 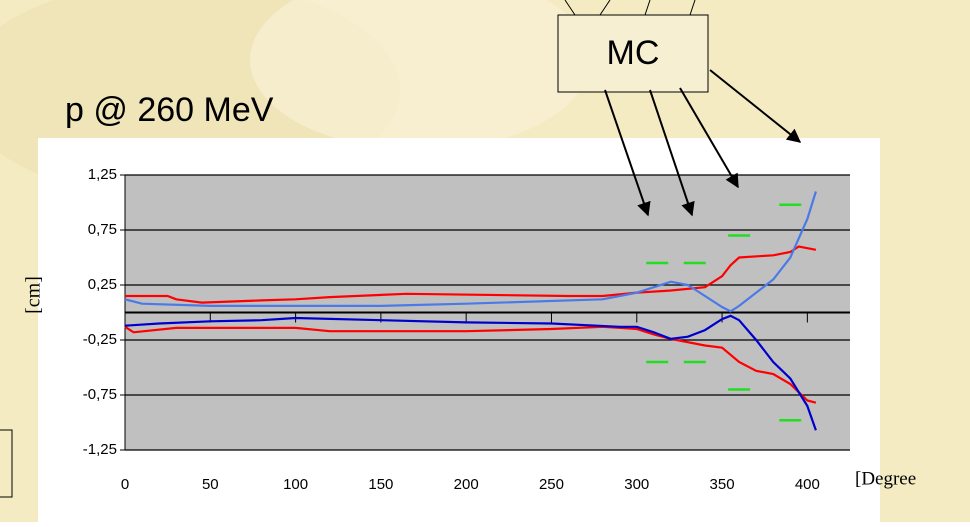 I want to click on x-tick-label: 50, so click(x=210, y=484).